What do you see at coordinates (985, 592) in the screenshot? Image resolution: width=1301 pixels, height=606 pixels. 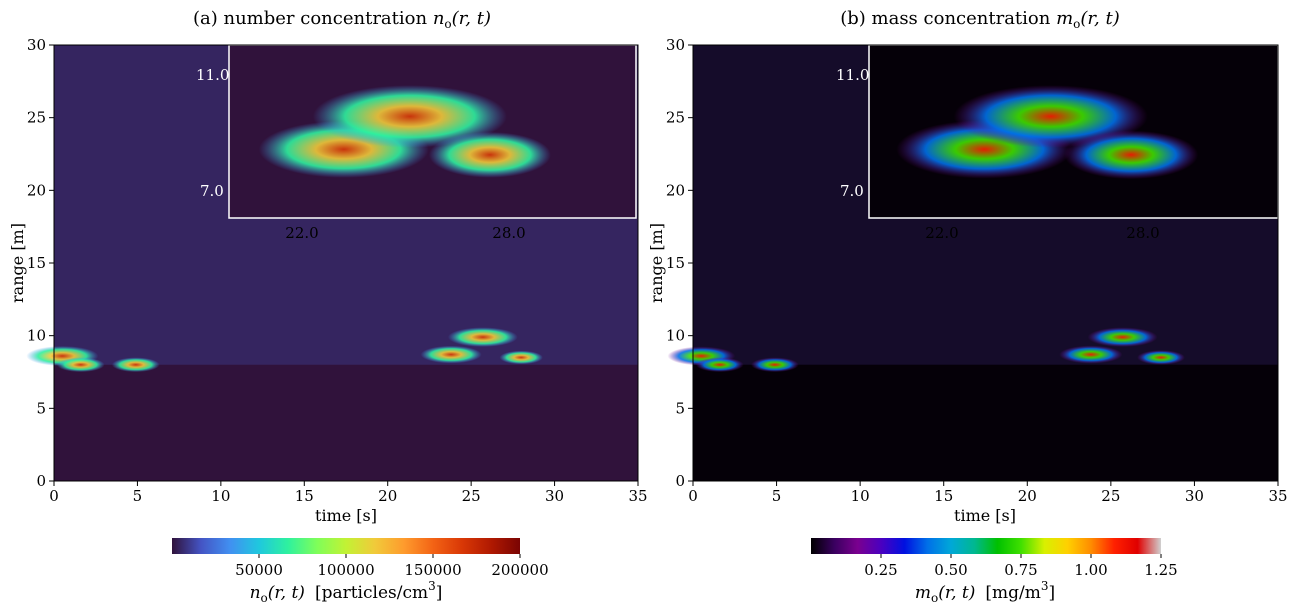 I see `colorbar-label: mo(r, t) [mg/m3]` at bounding box center [985, 592].